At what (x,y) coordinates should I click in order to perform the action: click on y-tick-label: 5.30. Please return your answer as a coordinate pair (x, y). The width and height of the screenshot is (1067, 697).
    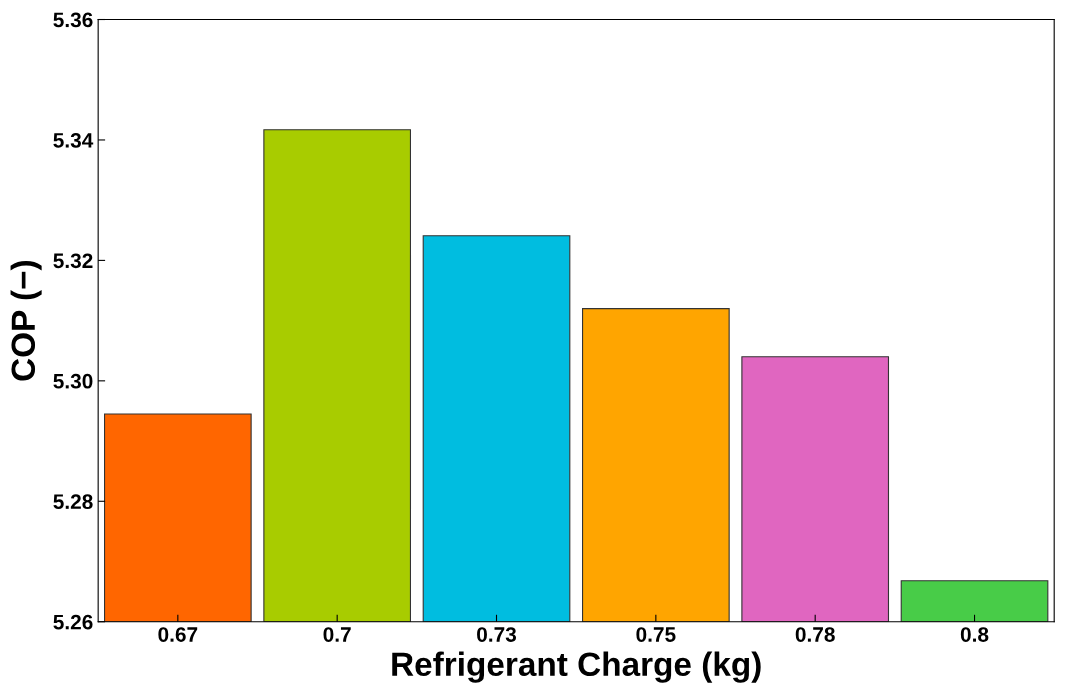
    Looking at the image, I should click on (73, 381).